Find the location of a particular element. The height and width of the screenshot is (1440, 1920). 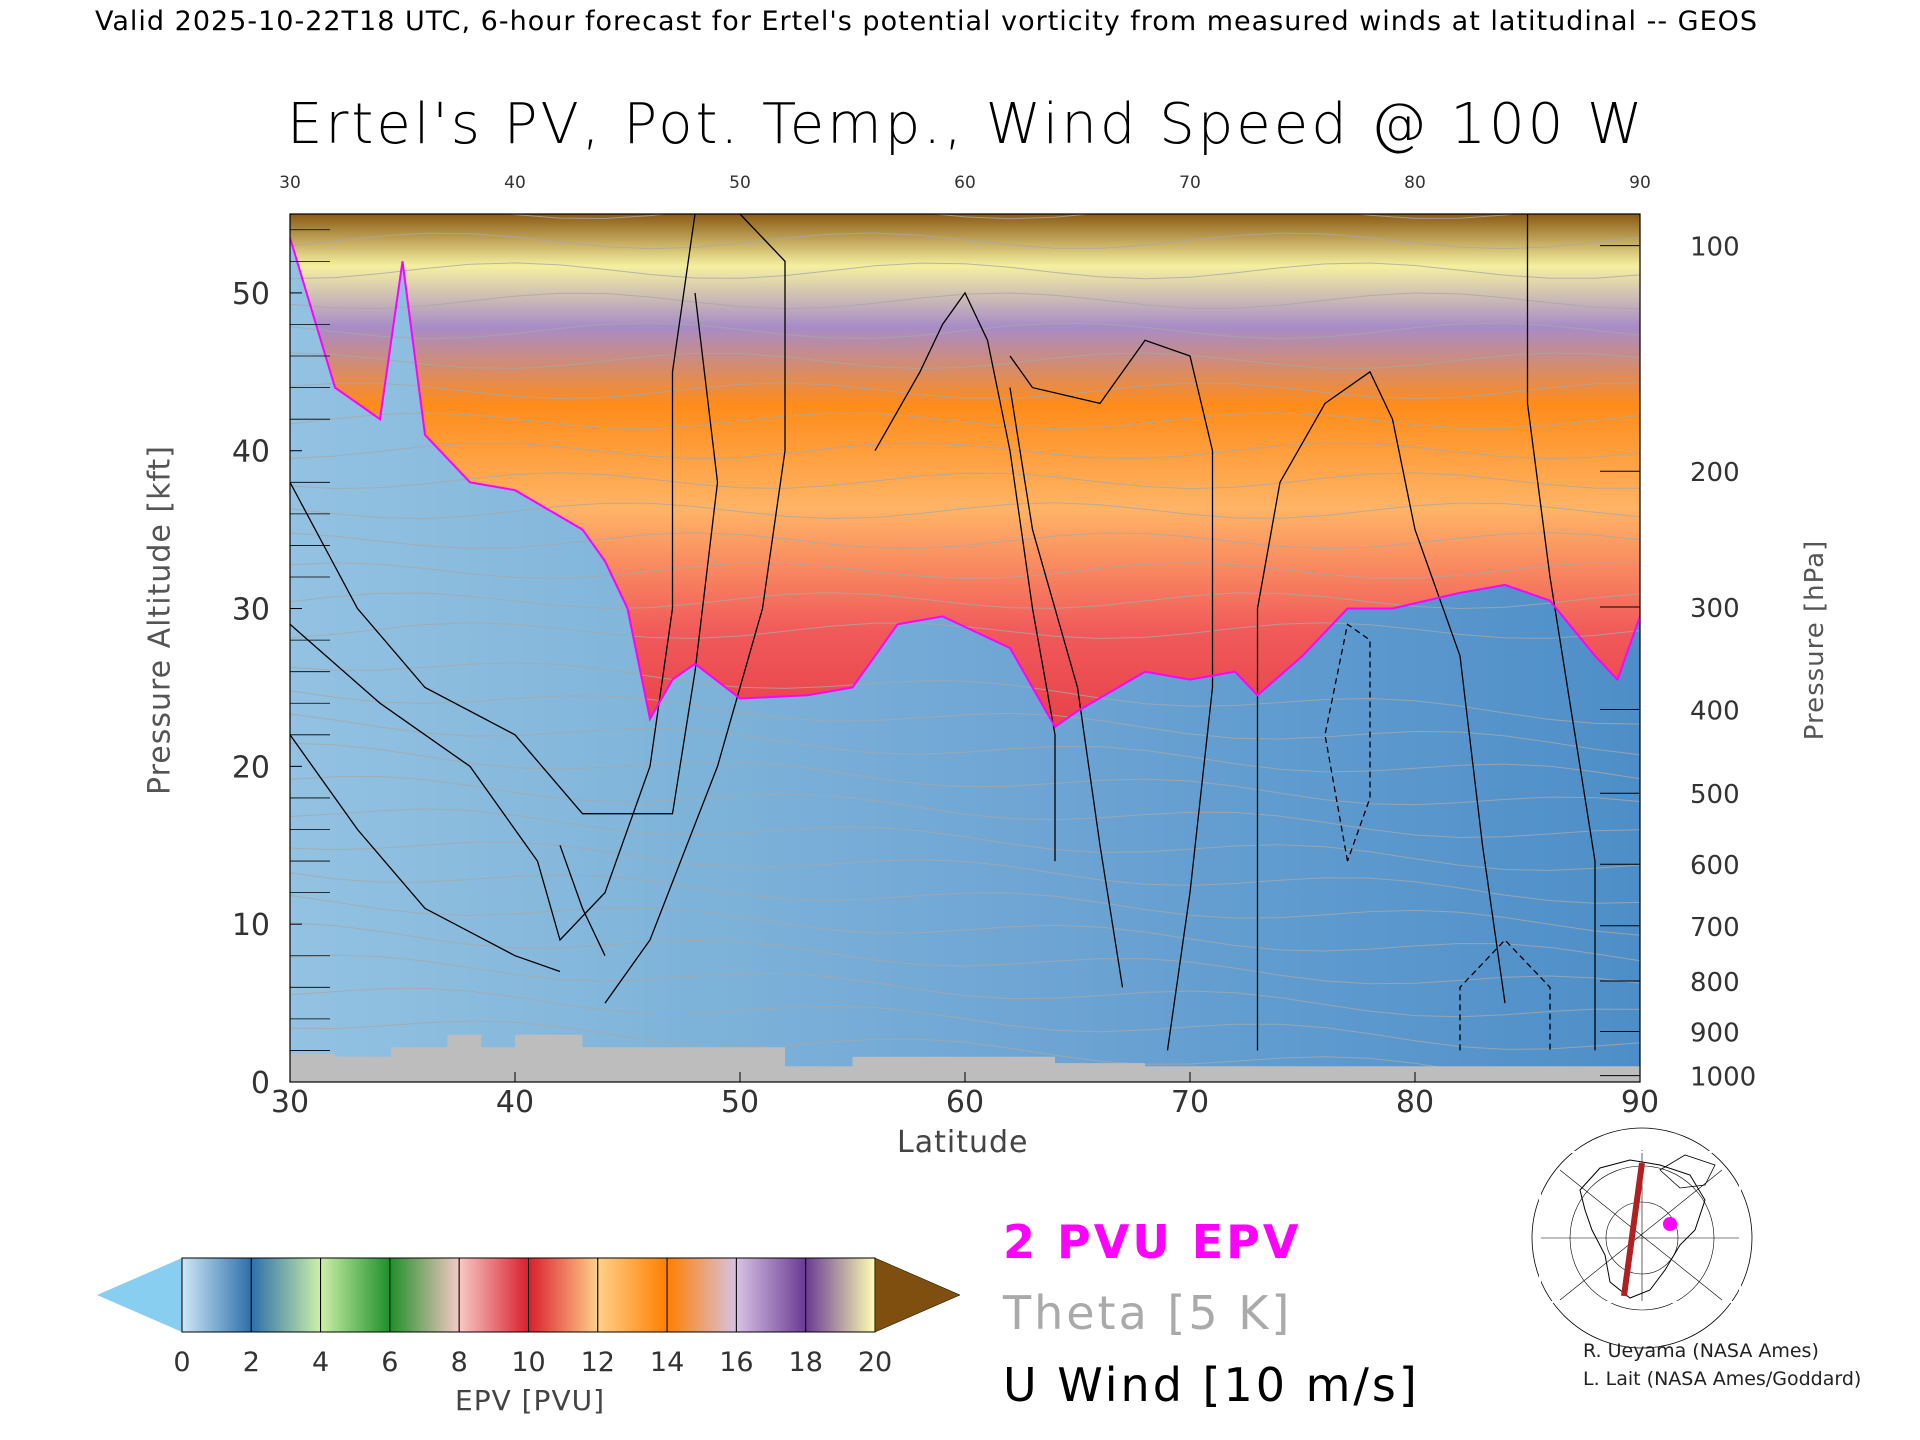

colorbar-tick-label: 10 is located at coordinates (528, 1362).